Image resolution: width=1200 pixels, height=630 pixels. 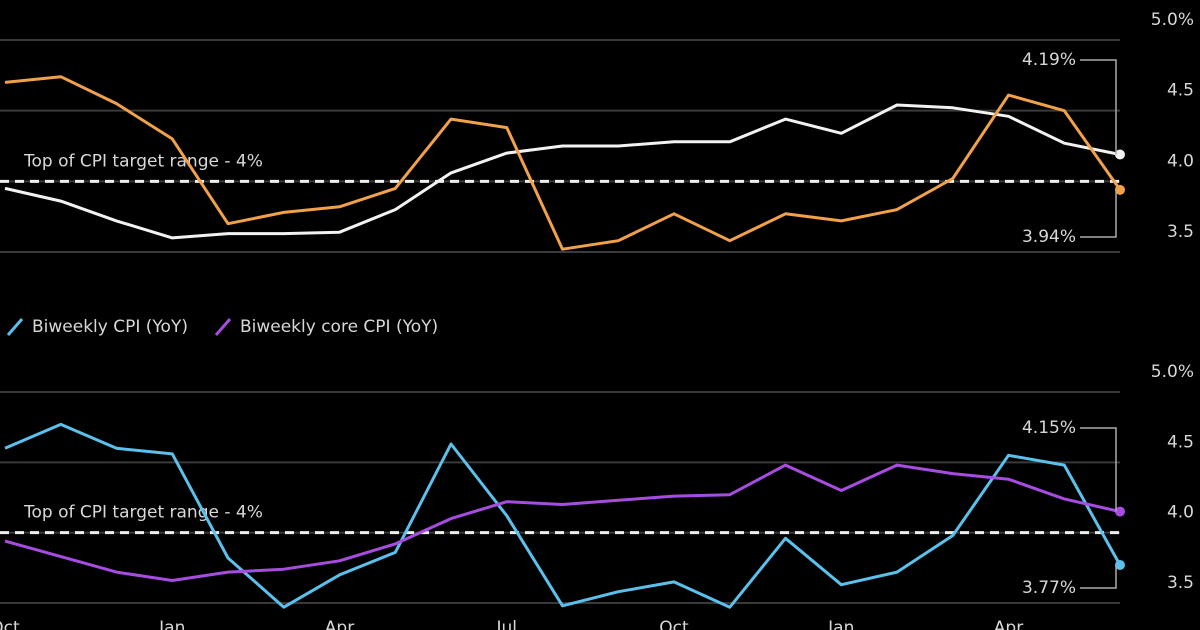 I want to click on value-label: 4.19%, so click(x=1049, y=60).